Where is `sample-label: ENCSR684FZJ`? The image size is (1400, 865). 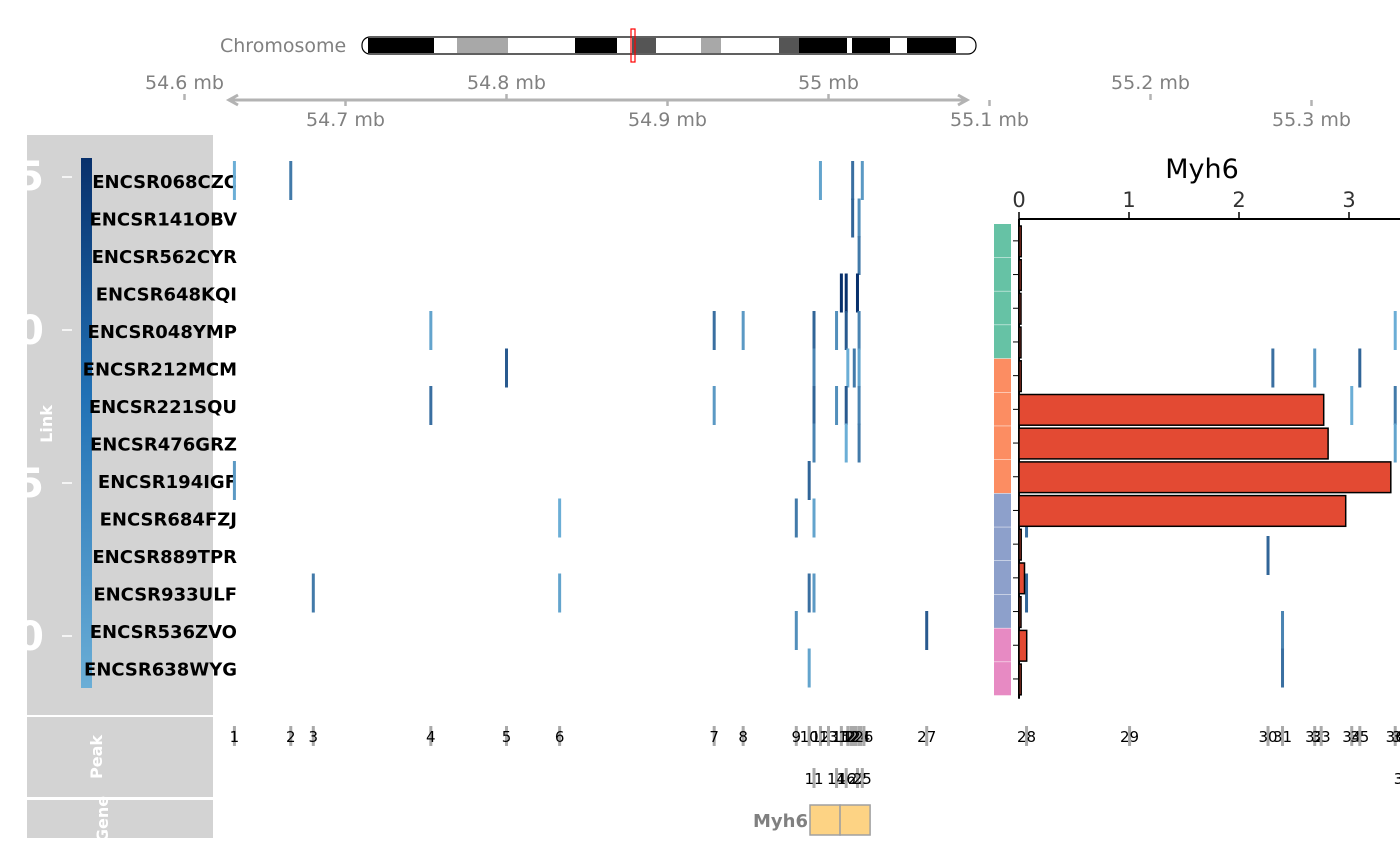
sample-label: ENCSR684FZJ is located at coordinates (168, 520).